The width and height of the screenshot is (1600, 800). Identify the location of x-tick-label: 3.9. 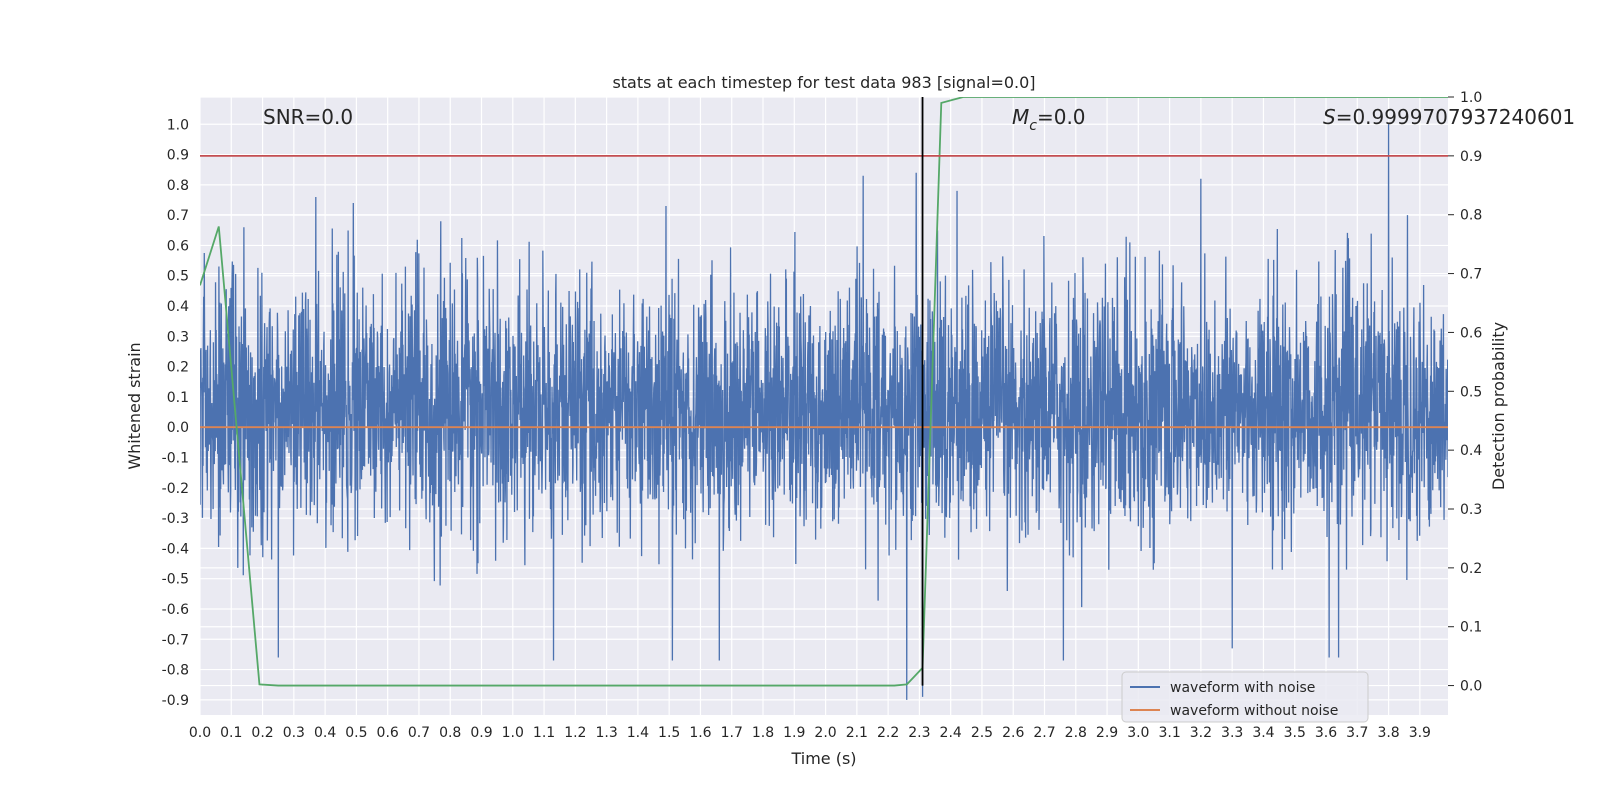
(1420, 733).